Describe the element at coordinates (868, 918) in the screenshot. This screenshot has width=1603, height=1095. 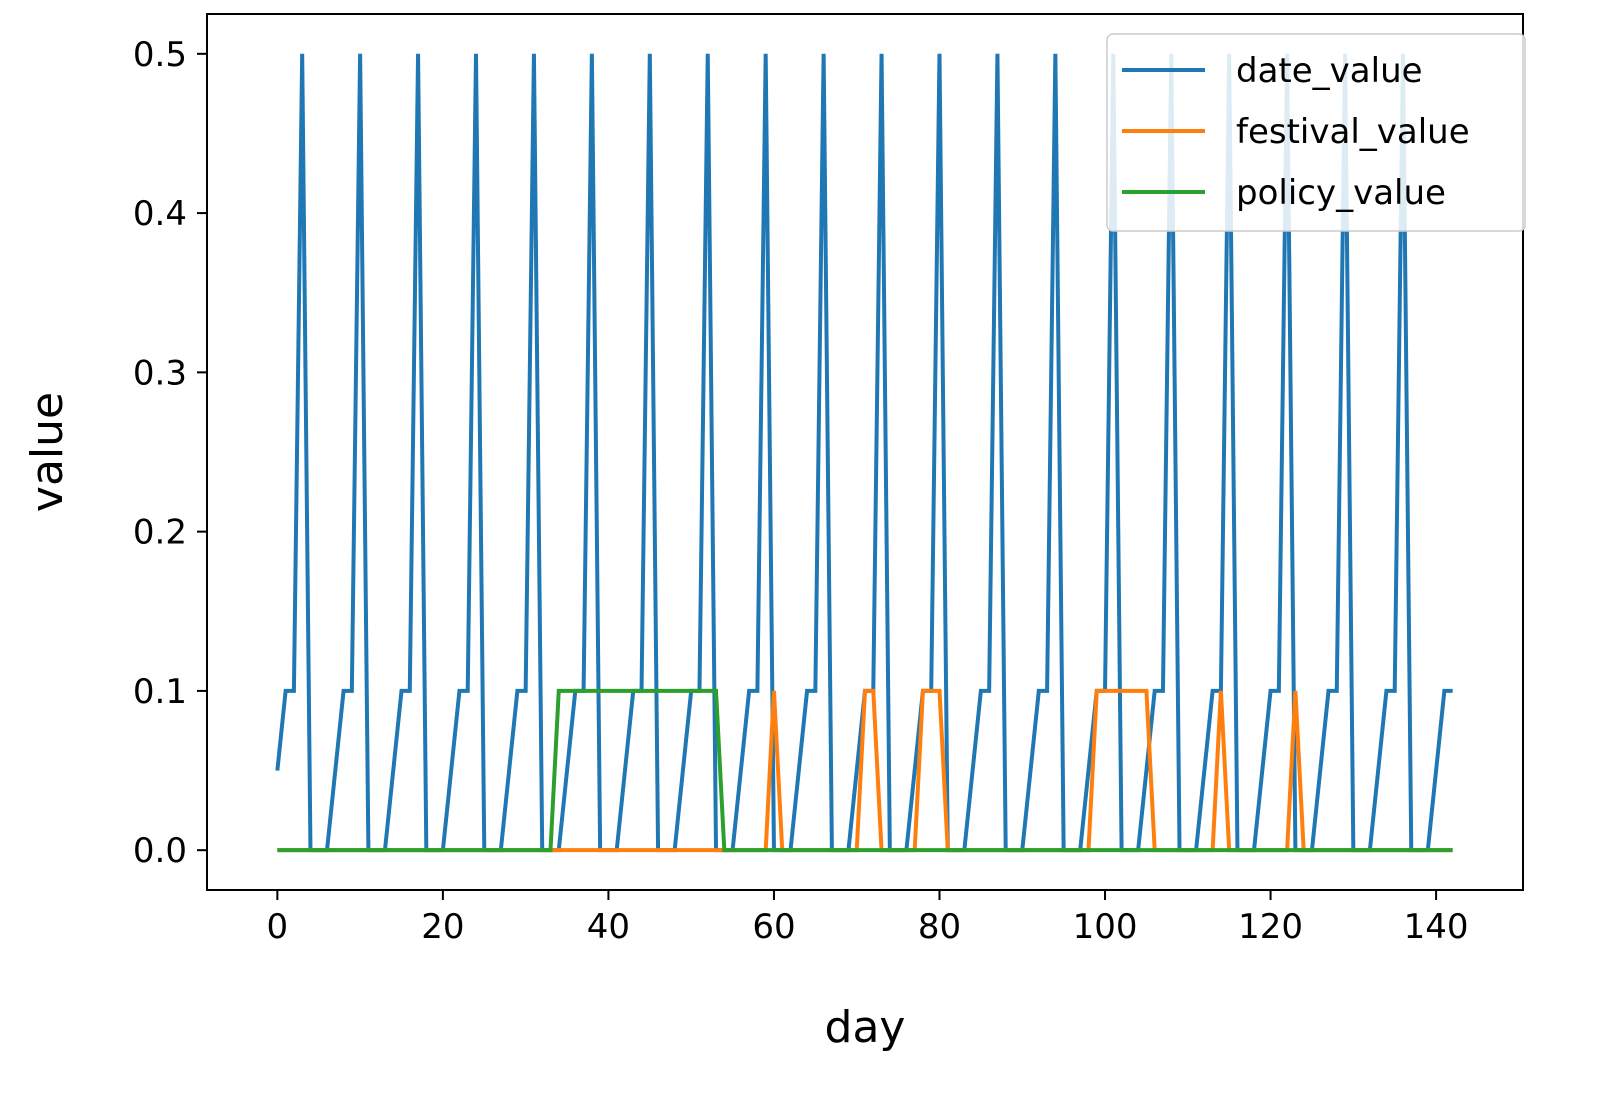
I see `x-axis: 0 20 40 60 80 100 120 140` at that location.